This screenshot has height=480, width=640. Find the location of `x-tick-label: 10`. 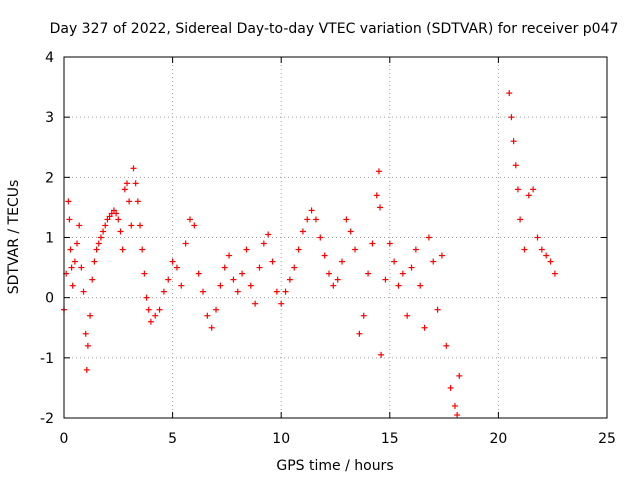

x-tick-label: 10 is located at coordinates (281, 439).